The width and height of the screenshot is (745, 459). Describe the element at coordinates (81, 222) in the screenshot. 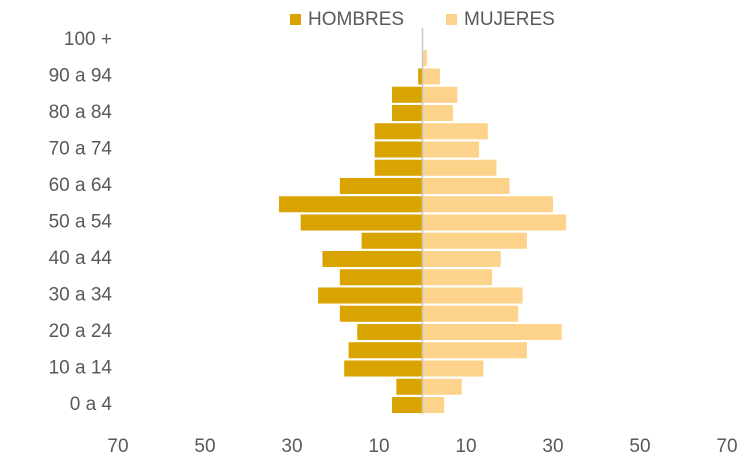

I see `y-tick-label: 50 a 54` at that location.